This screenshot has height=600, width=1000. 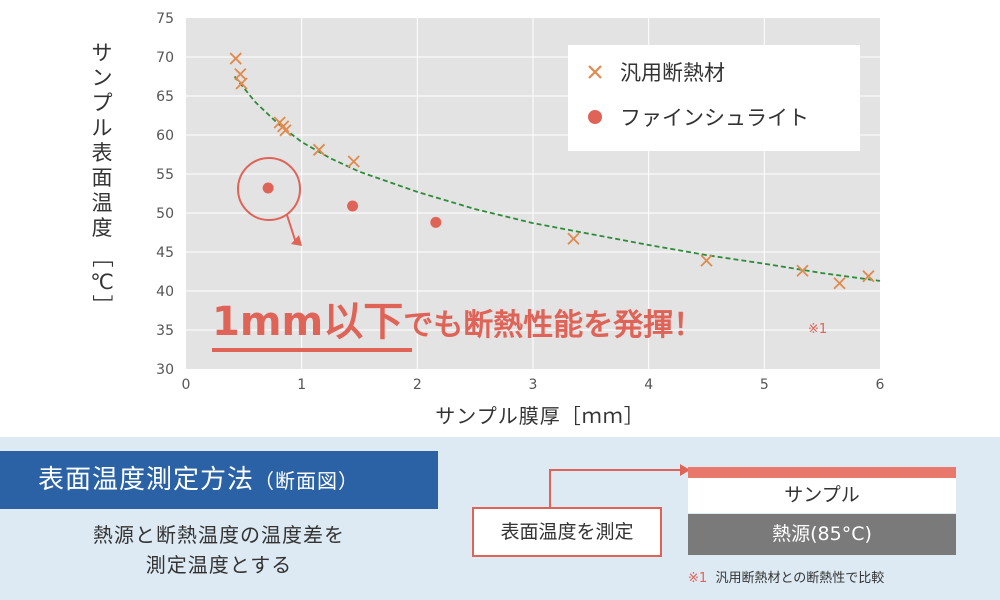 What do you see at coordinates (539, 416) in the screenshot?
I see `x-axis-label: サンプル膜厚［ｍｍ］` at bounding box center [539, 416].